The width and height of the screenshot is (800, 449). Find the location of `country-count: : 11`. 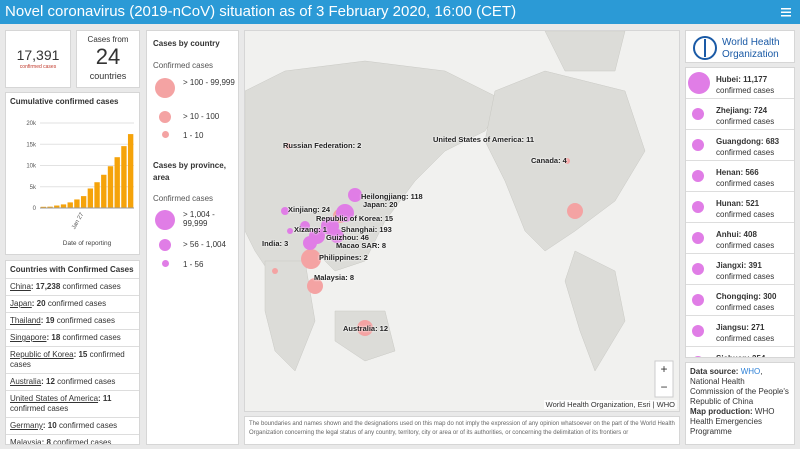

country-count: : 11 is located at coordinates (105, 398).